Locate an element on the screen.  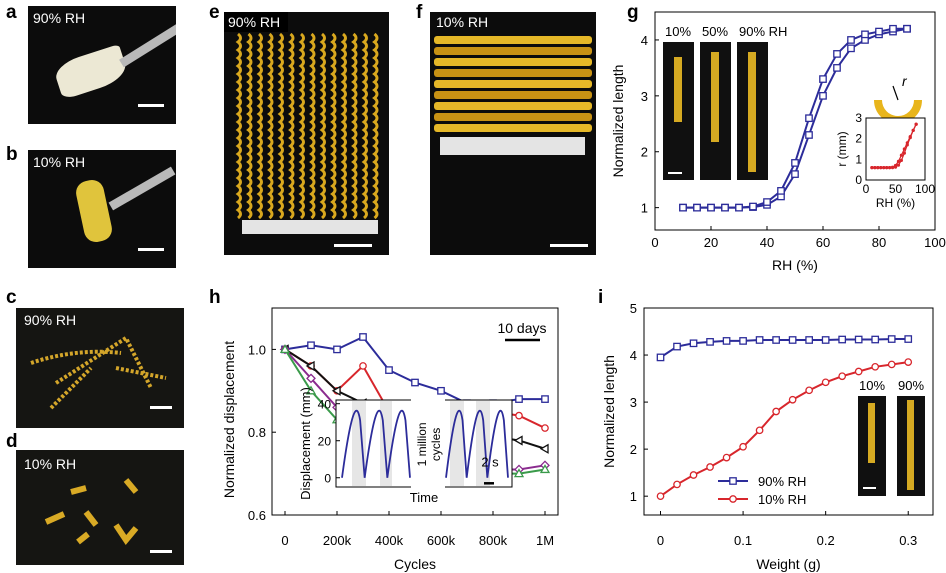
chart-i-ylabel: Normalized length is located at coordinates (609, 411).